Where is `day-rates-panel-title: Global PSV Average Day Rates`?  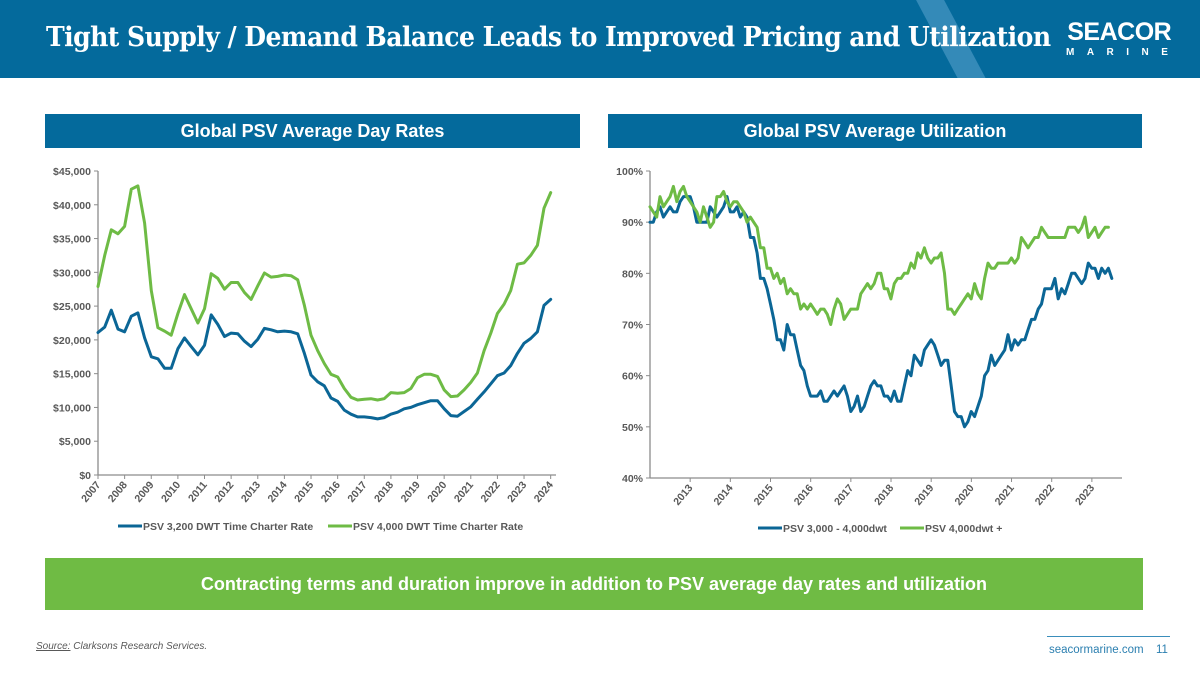
day-rates-panel-title: Global PSV Average Day Rates is located at coordinates (312, 131).